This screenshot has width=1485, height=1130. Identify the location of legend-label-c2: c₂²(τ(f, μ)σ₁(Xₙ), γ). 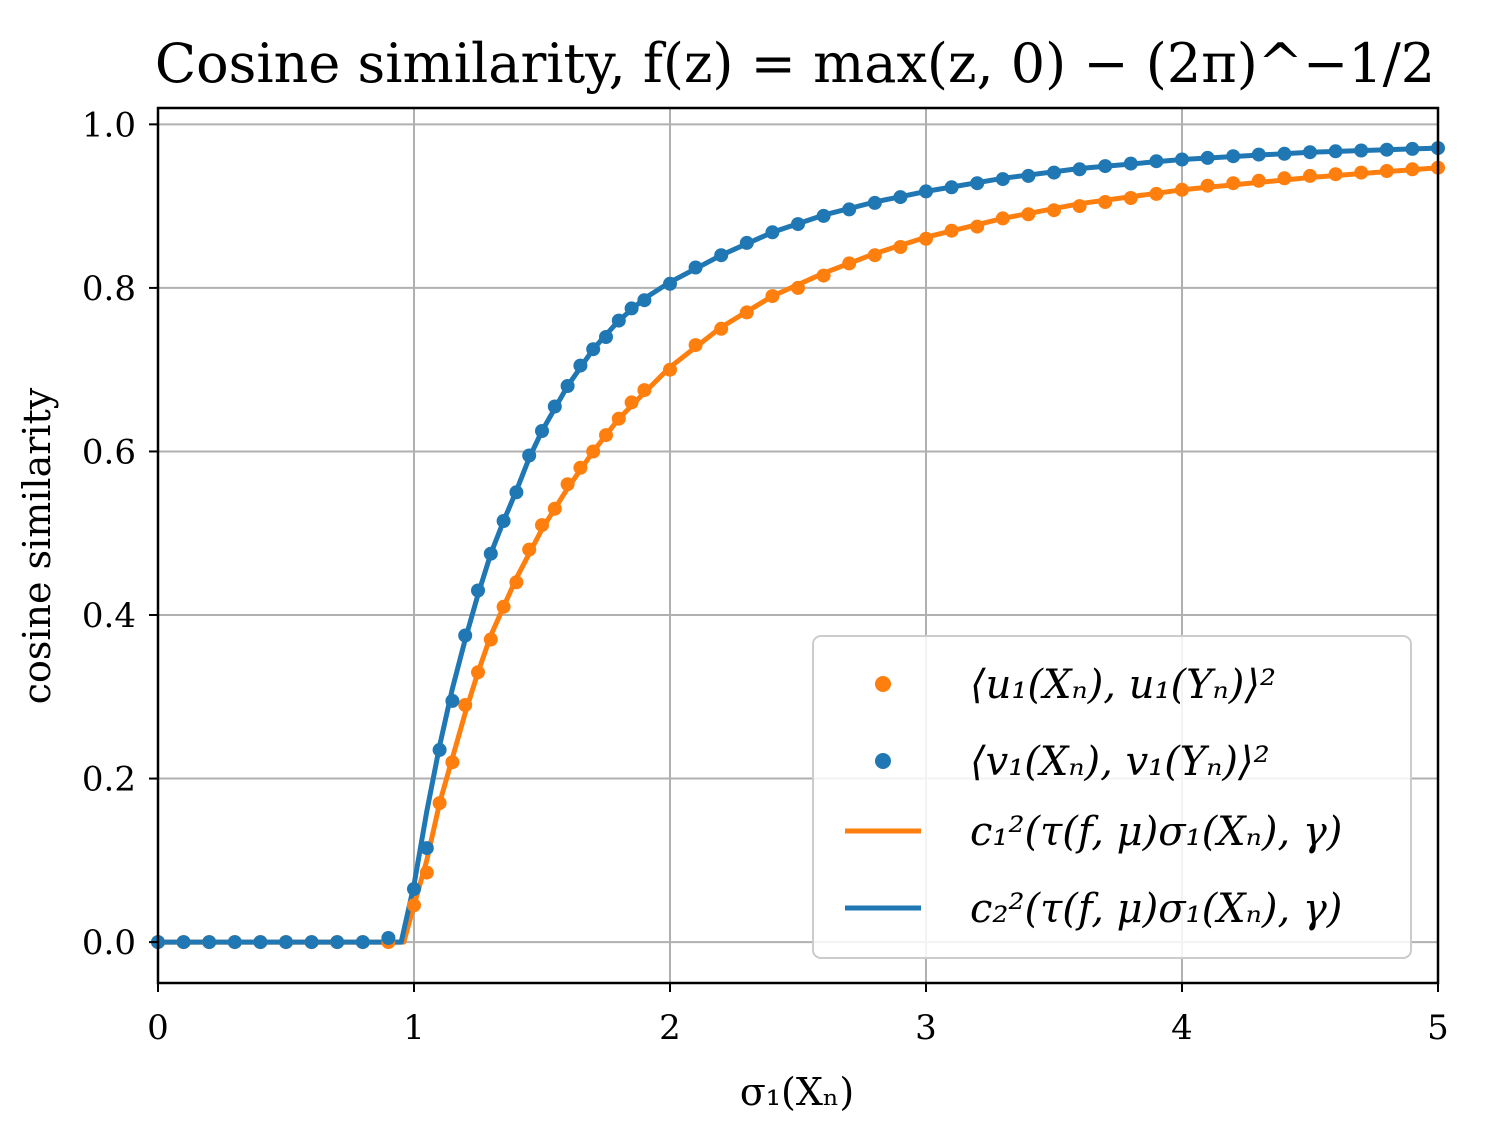
(1156, 909).